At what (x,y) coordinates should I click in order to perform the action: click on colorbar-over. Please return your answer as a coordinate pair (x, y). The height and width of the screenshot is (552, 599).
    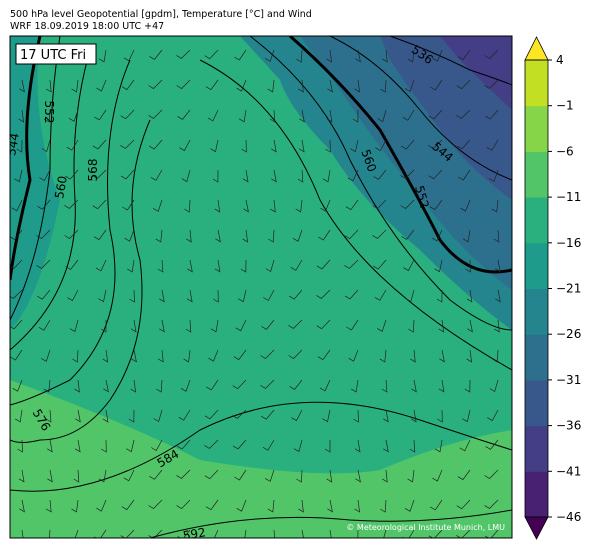
    Looking at the image, I should click on (536, 48).